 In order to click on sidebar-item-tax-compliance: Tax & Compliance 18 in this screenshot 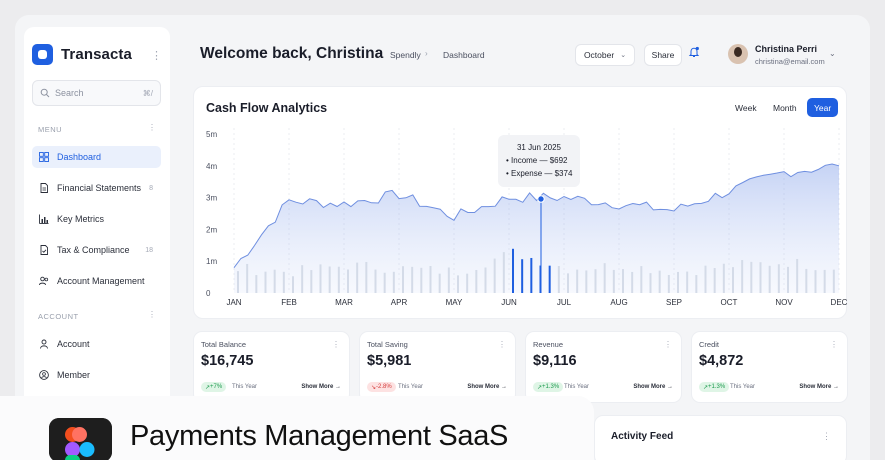, I will do `click(96, 250)`.